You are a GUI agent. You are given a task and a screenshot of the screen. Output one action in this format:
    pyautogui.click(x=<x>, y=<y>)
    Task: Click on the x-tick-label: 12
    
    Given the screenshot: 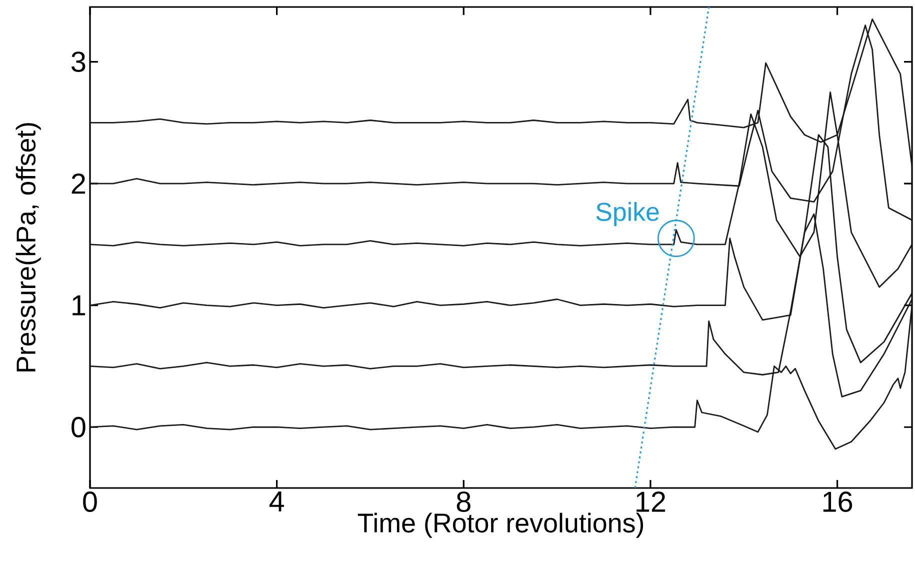 What is the action you would take?
    pyautogui.click(x=651, y=502)
    